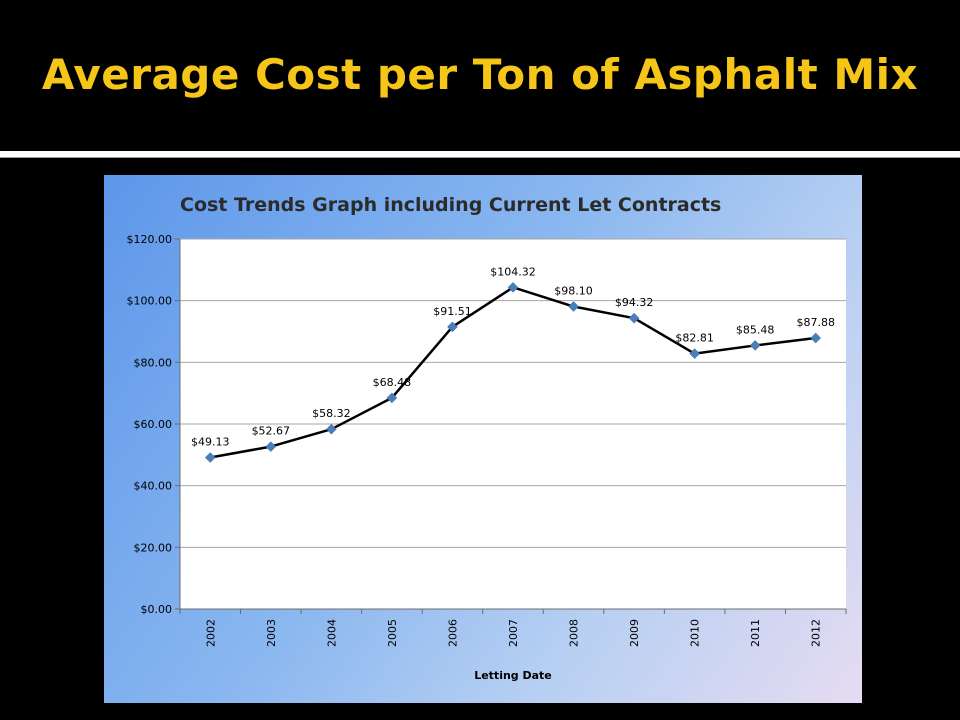 Image resolution: width=960 pixels, height=720 pixels. What do you see at coordinates (210, 633) in the screenshot?
I see `x-tick-label: 2002` at bounding box center [210, 633].